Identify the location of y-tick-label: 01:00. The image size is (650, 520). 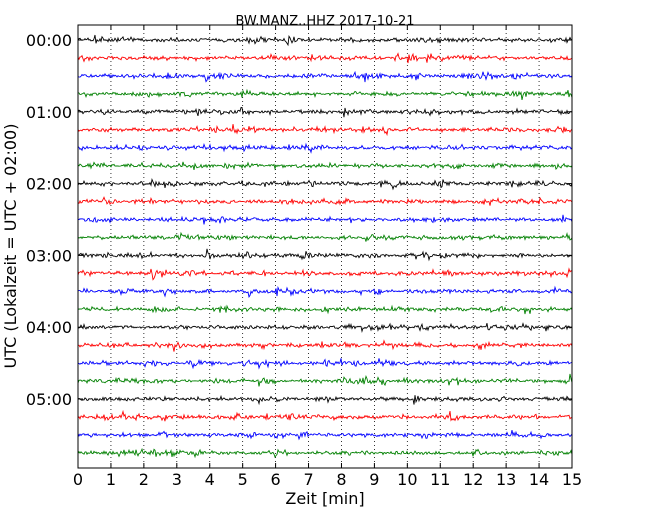
(49, 112).